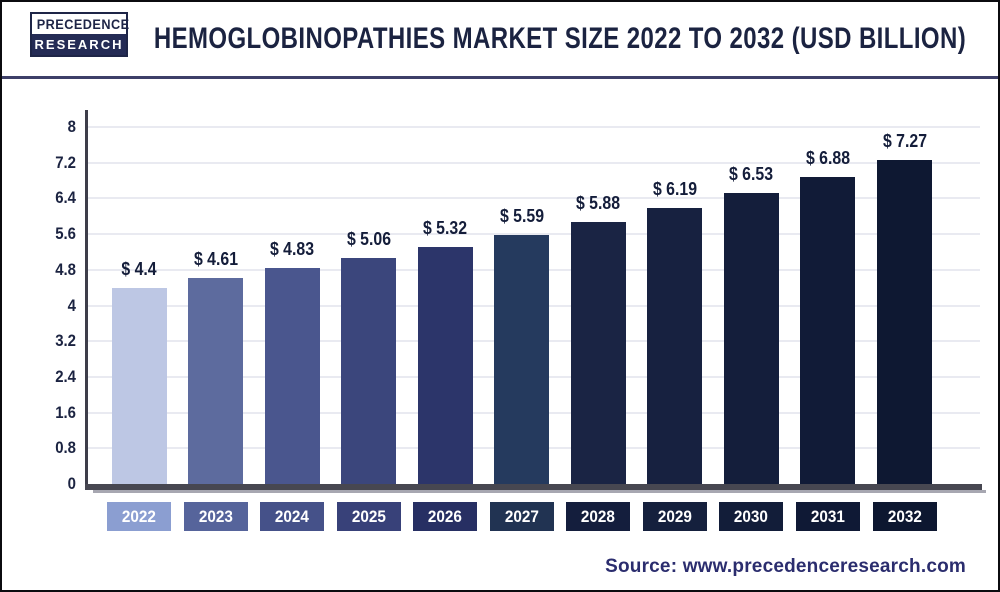 This screenshot has height=592, width=1000. What do you see at coordinates (675, 345) in the screenshot?
I see `bar-2029` at bounding box center [675, 345].